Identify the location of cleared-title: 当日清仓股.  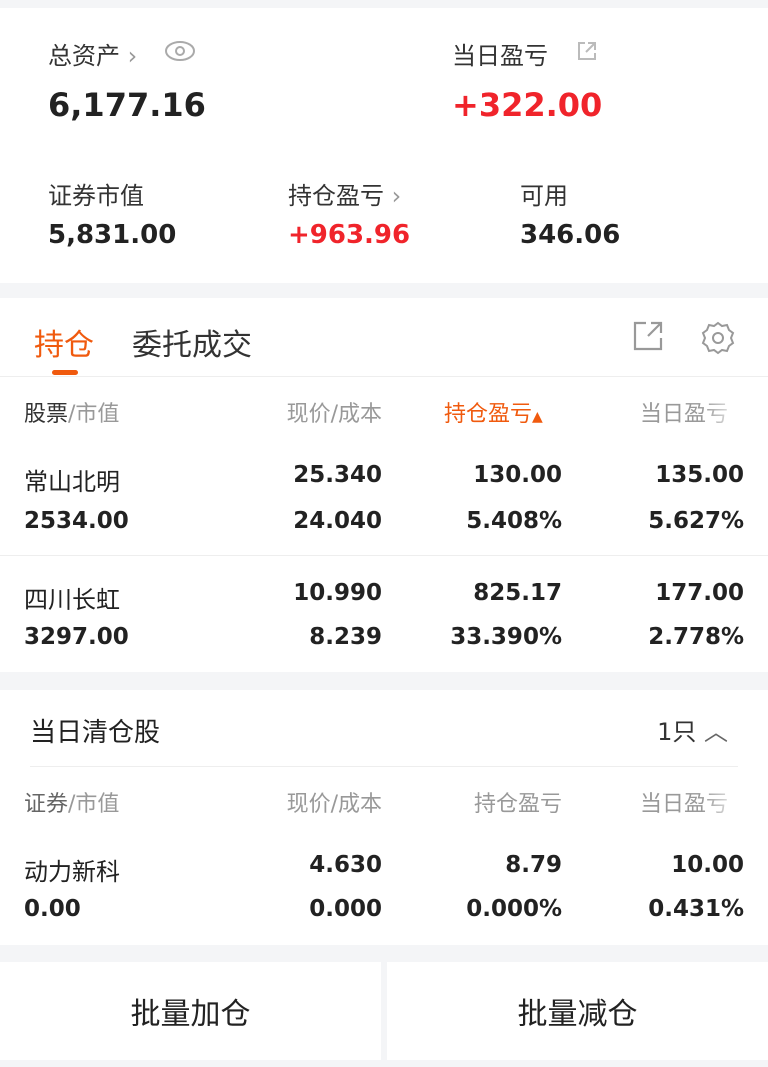
(95, 733).